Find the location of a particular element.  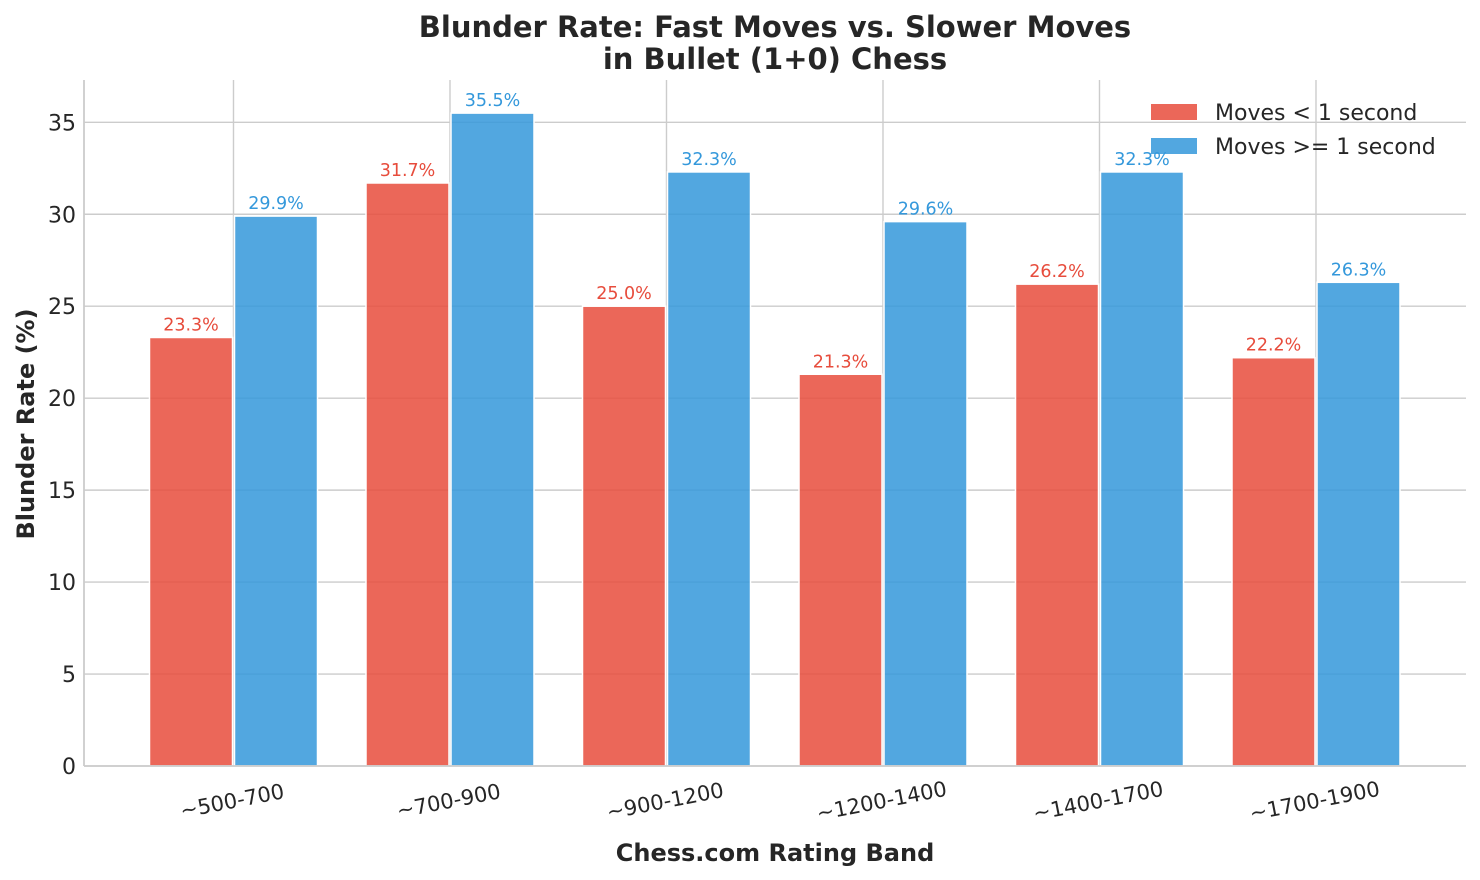

bar-value-label: 22.2% is located at coordinates (1274, 346).